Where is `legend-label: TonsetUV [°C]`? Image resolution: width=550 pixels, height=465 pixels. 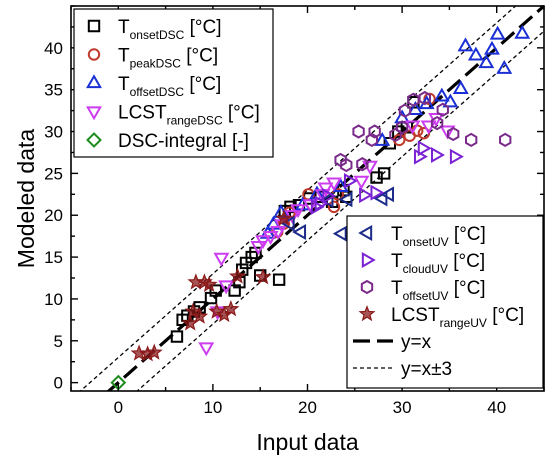
legend-label: TonsetUV [°C] is located at coordinates (438, 236).